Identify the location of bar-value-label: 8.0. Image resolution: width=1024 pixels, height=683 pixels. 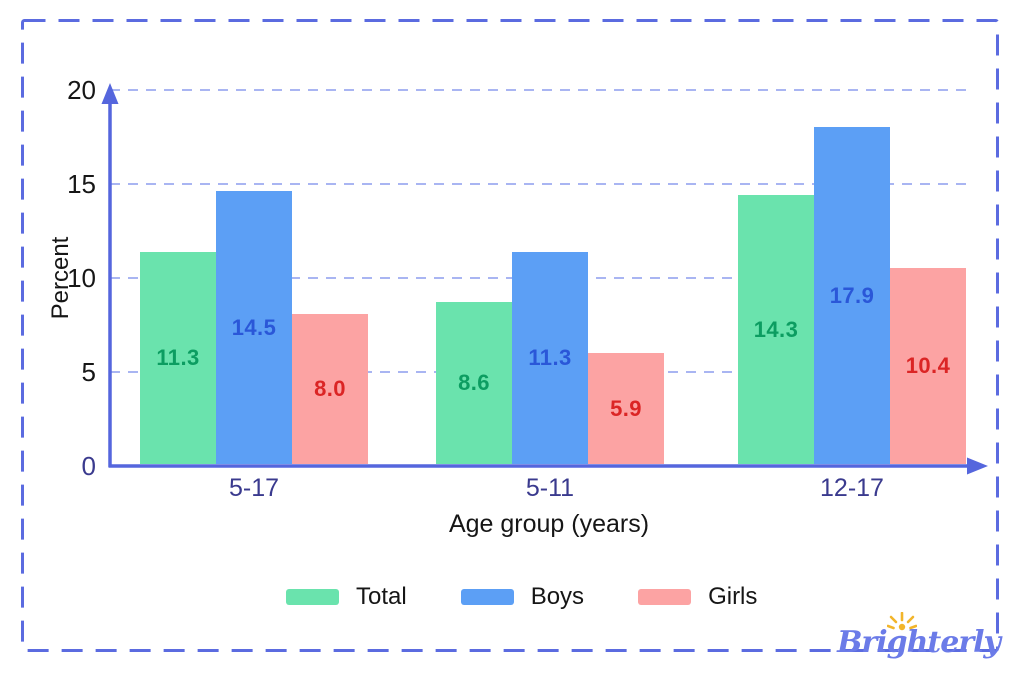
(330, 388).